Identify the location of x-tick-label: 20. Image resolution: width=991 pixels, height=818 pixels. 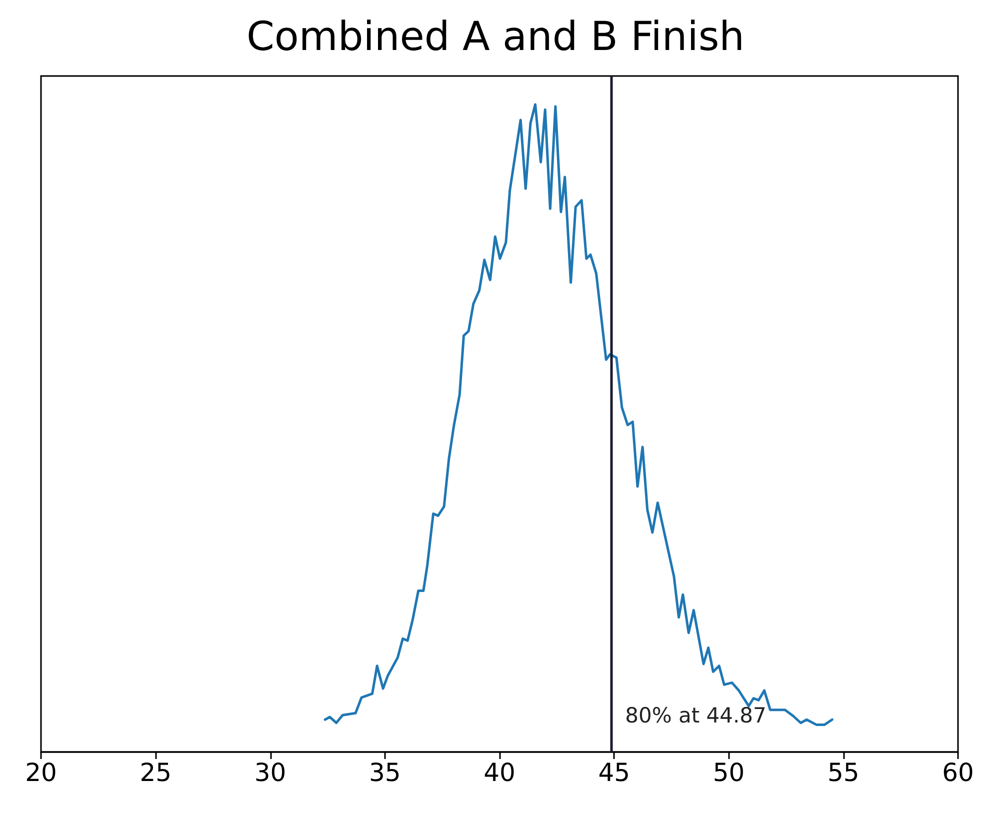
(41, 772).